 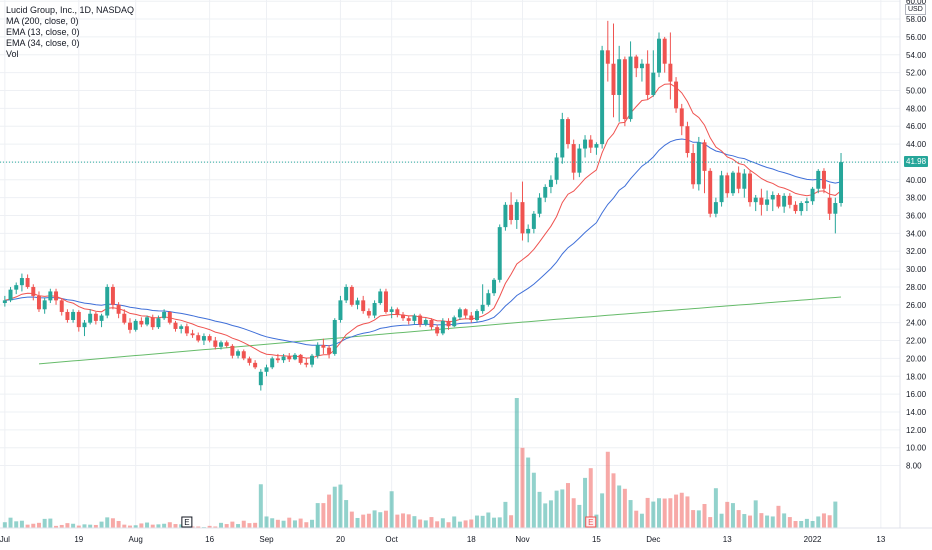 What do you see at coordinates (916, 394) in the screenshot?
I see `y-tick-label: 16.00` at bounding box center [916, 394].